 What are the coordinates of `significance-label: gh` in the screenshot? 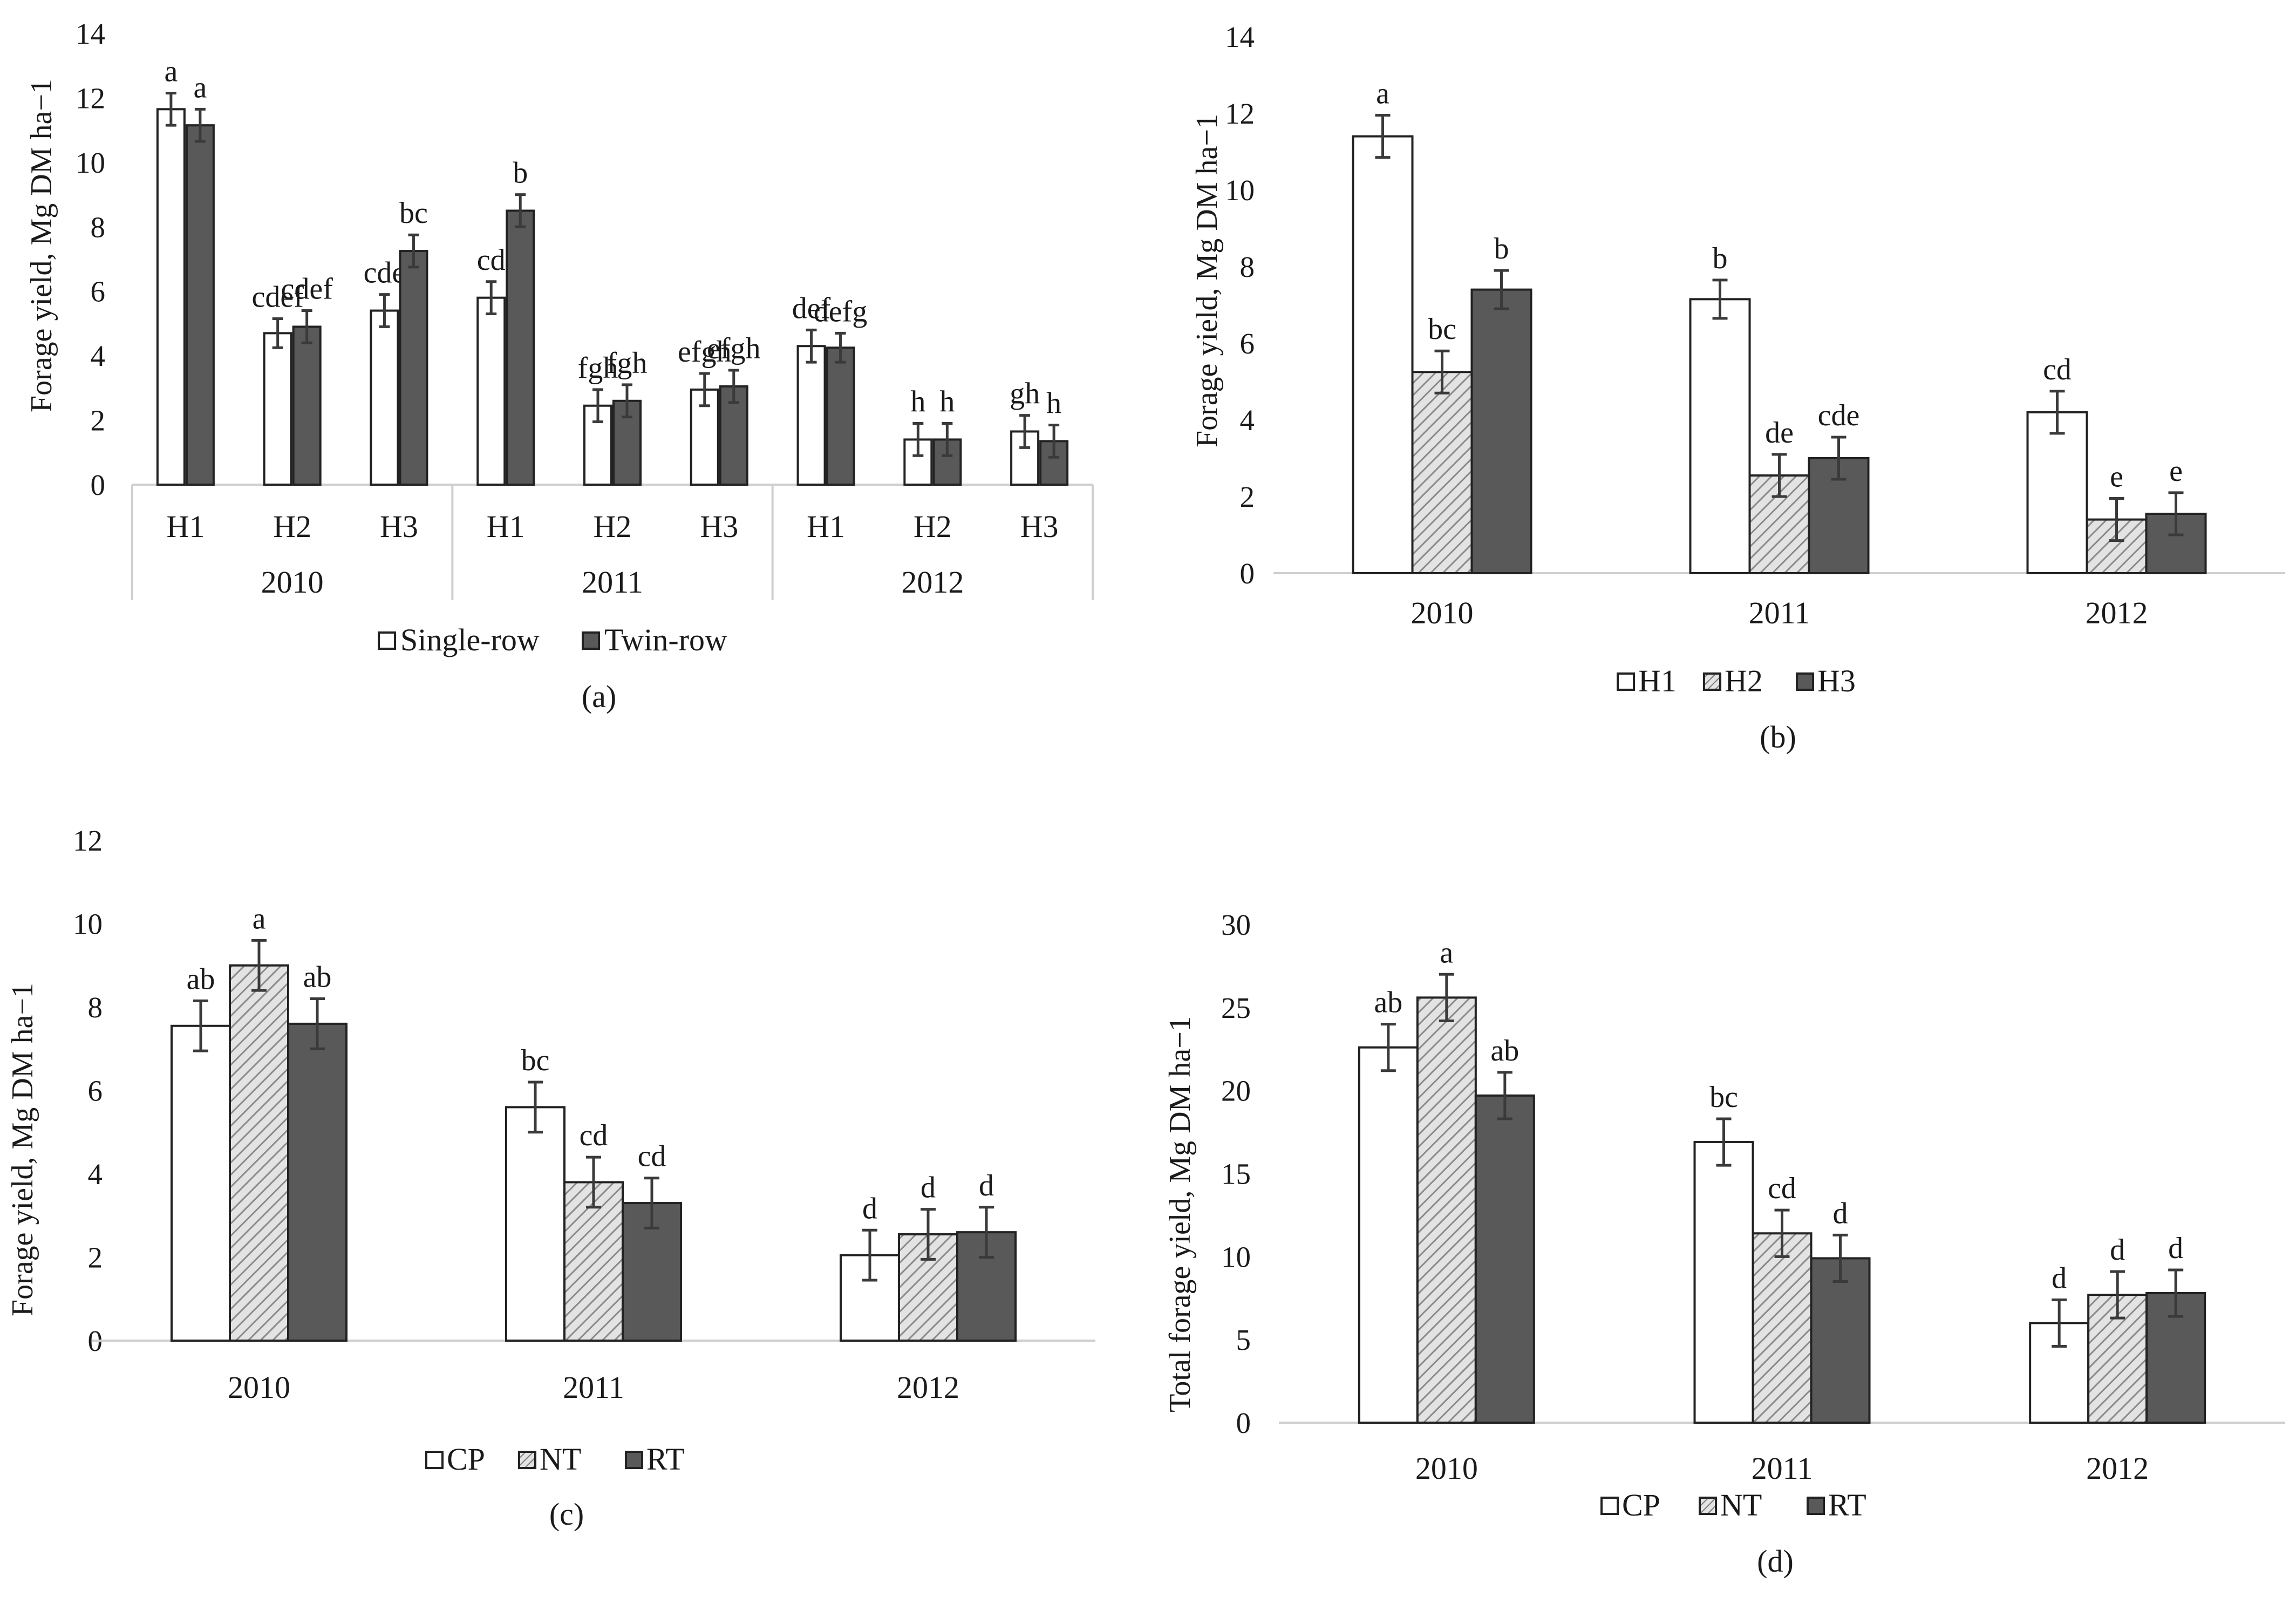 It's located at (1025, 394).